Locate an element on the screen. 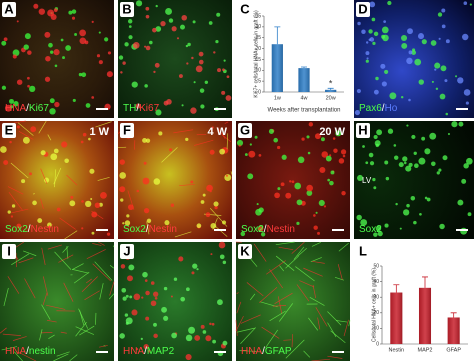 This screenshot has height=361, width=474. panel-letter: G is located at coordinates (245, 129).